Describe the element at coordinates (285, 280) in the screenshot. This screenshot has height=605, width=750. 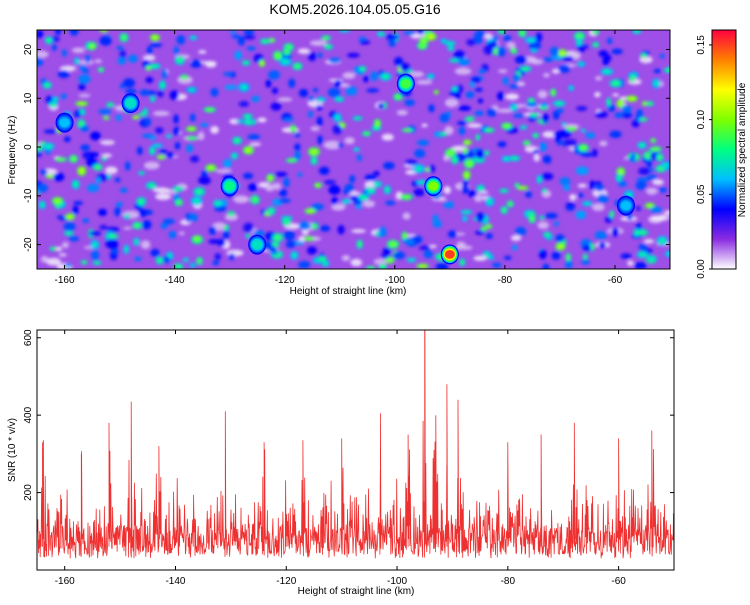
I see `heatmap-x-tick-label: -120` at that location.